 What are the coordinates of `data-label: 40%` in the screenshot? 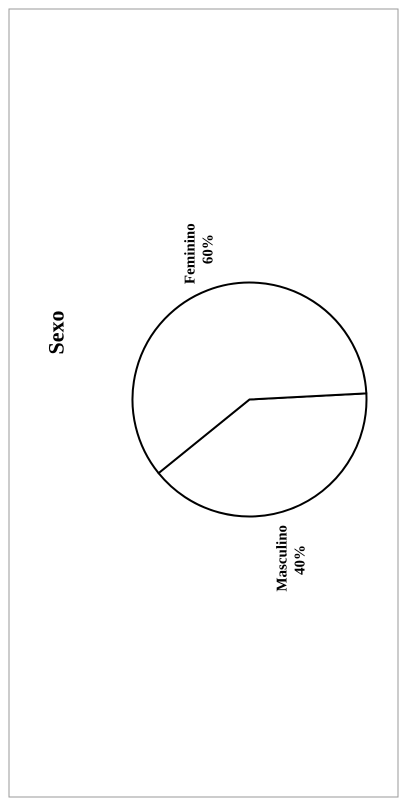 It's located at (300, 559).